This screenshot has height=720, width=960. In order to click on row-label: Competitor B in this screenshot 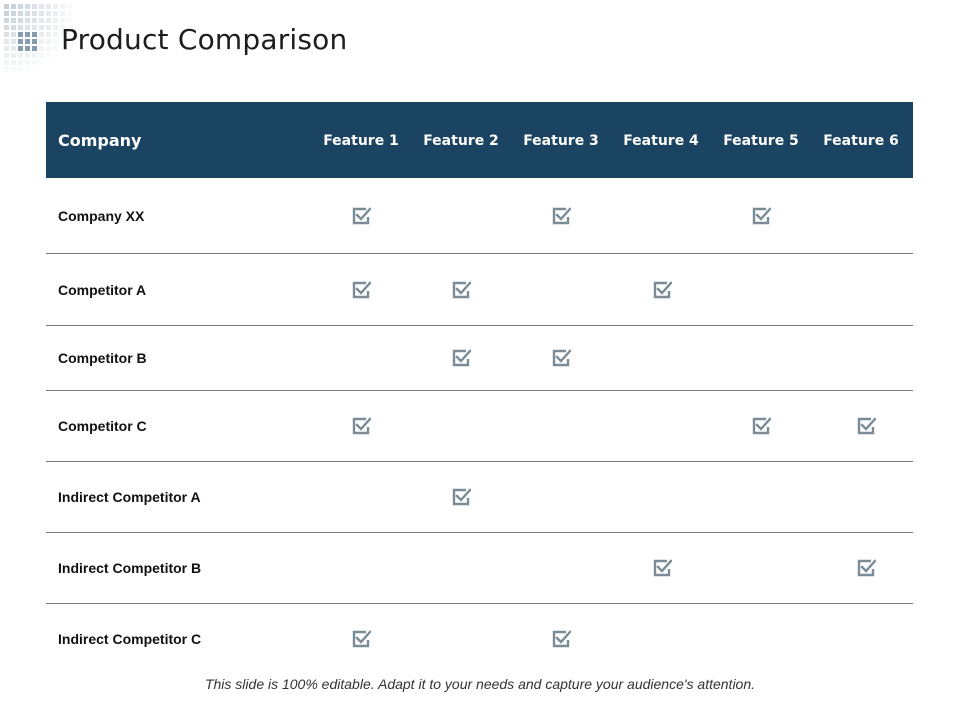, I will do `click(102, 358)`.